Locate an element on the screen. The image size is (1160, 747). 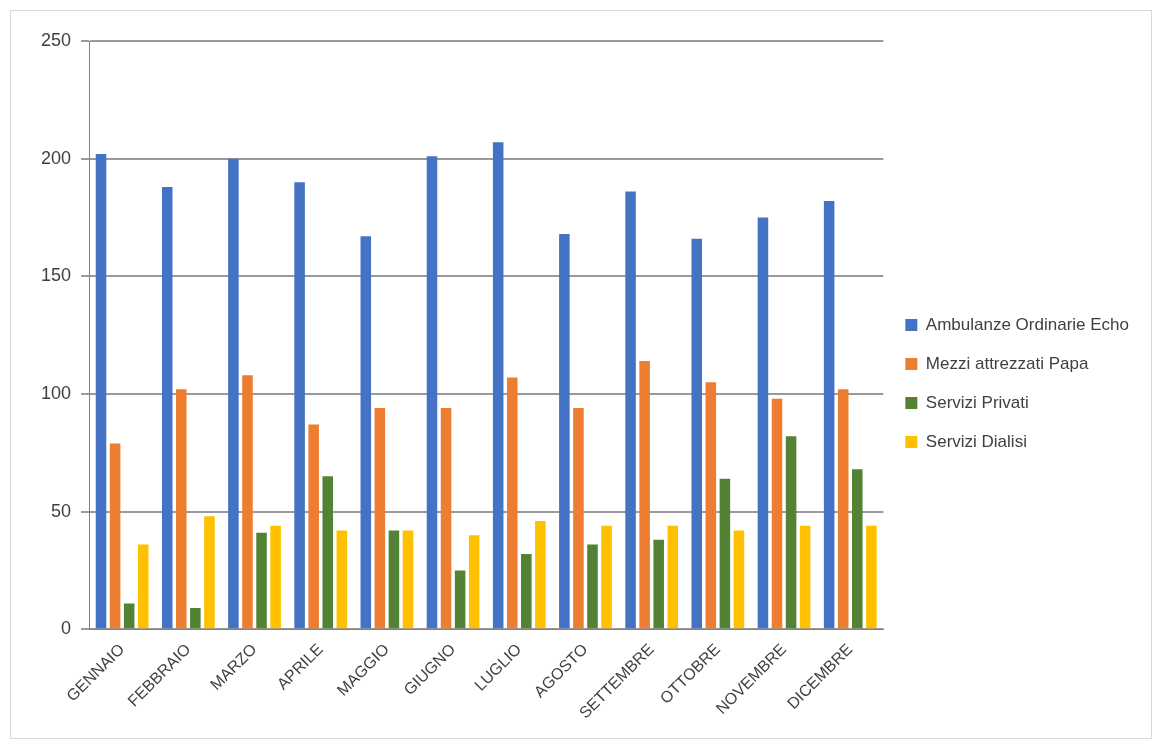
y-tick-label: 100 is located at coordinates (56, 392).